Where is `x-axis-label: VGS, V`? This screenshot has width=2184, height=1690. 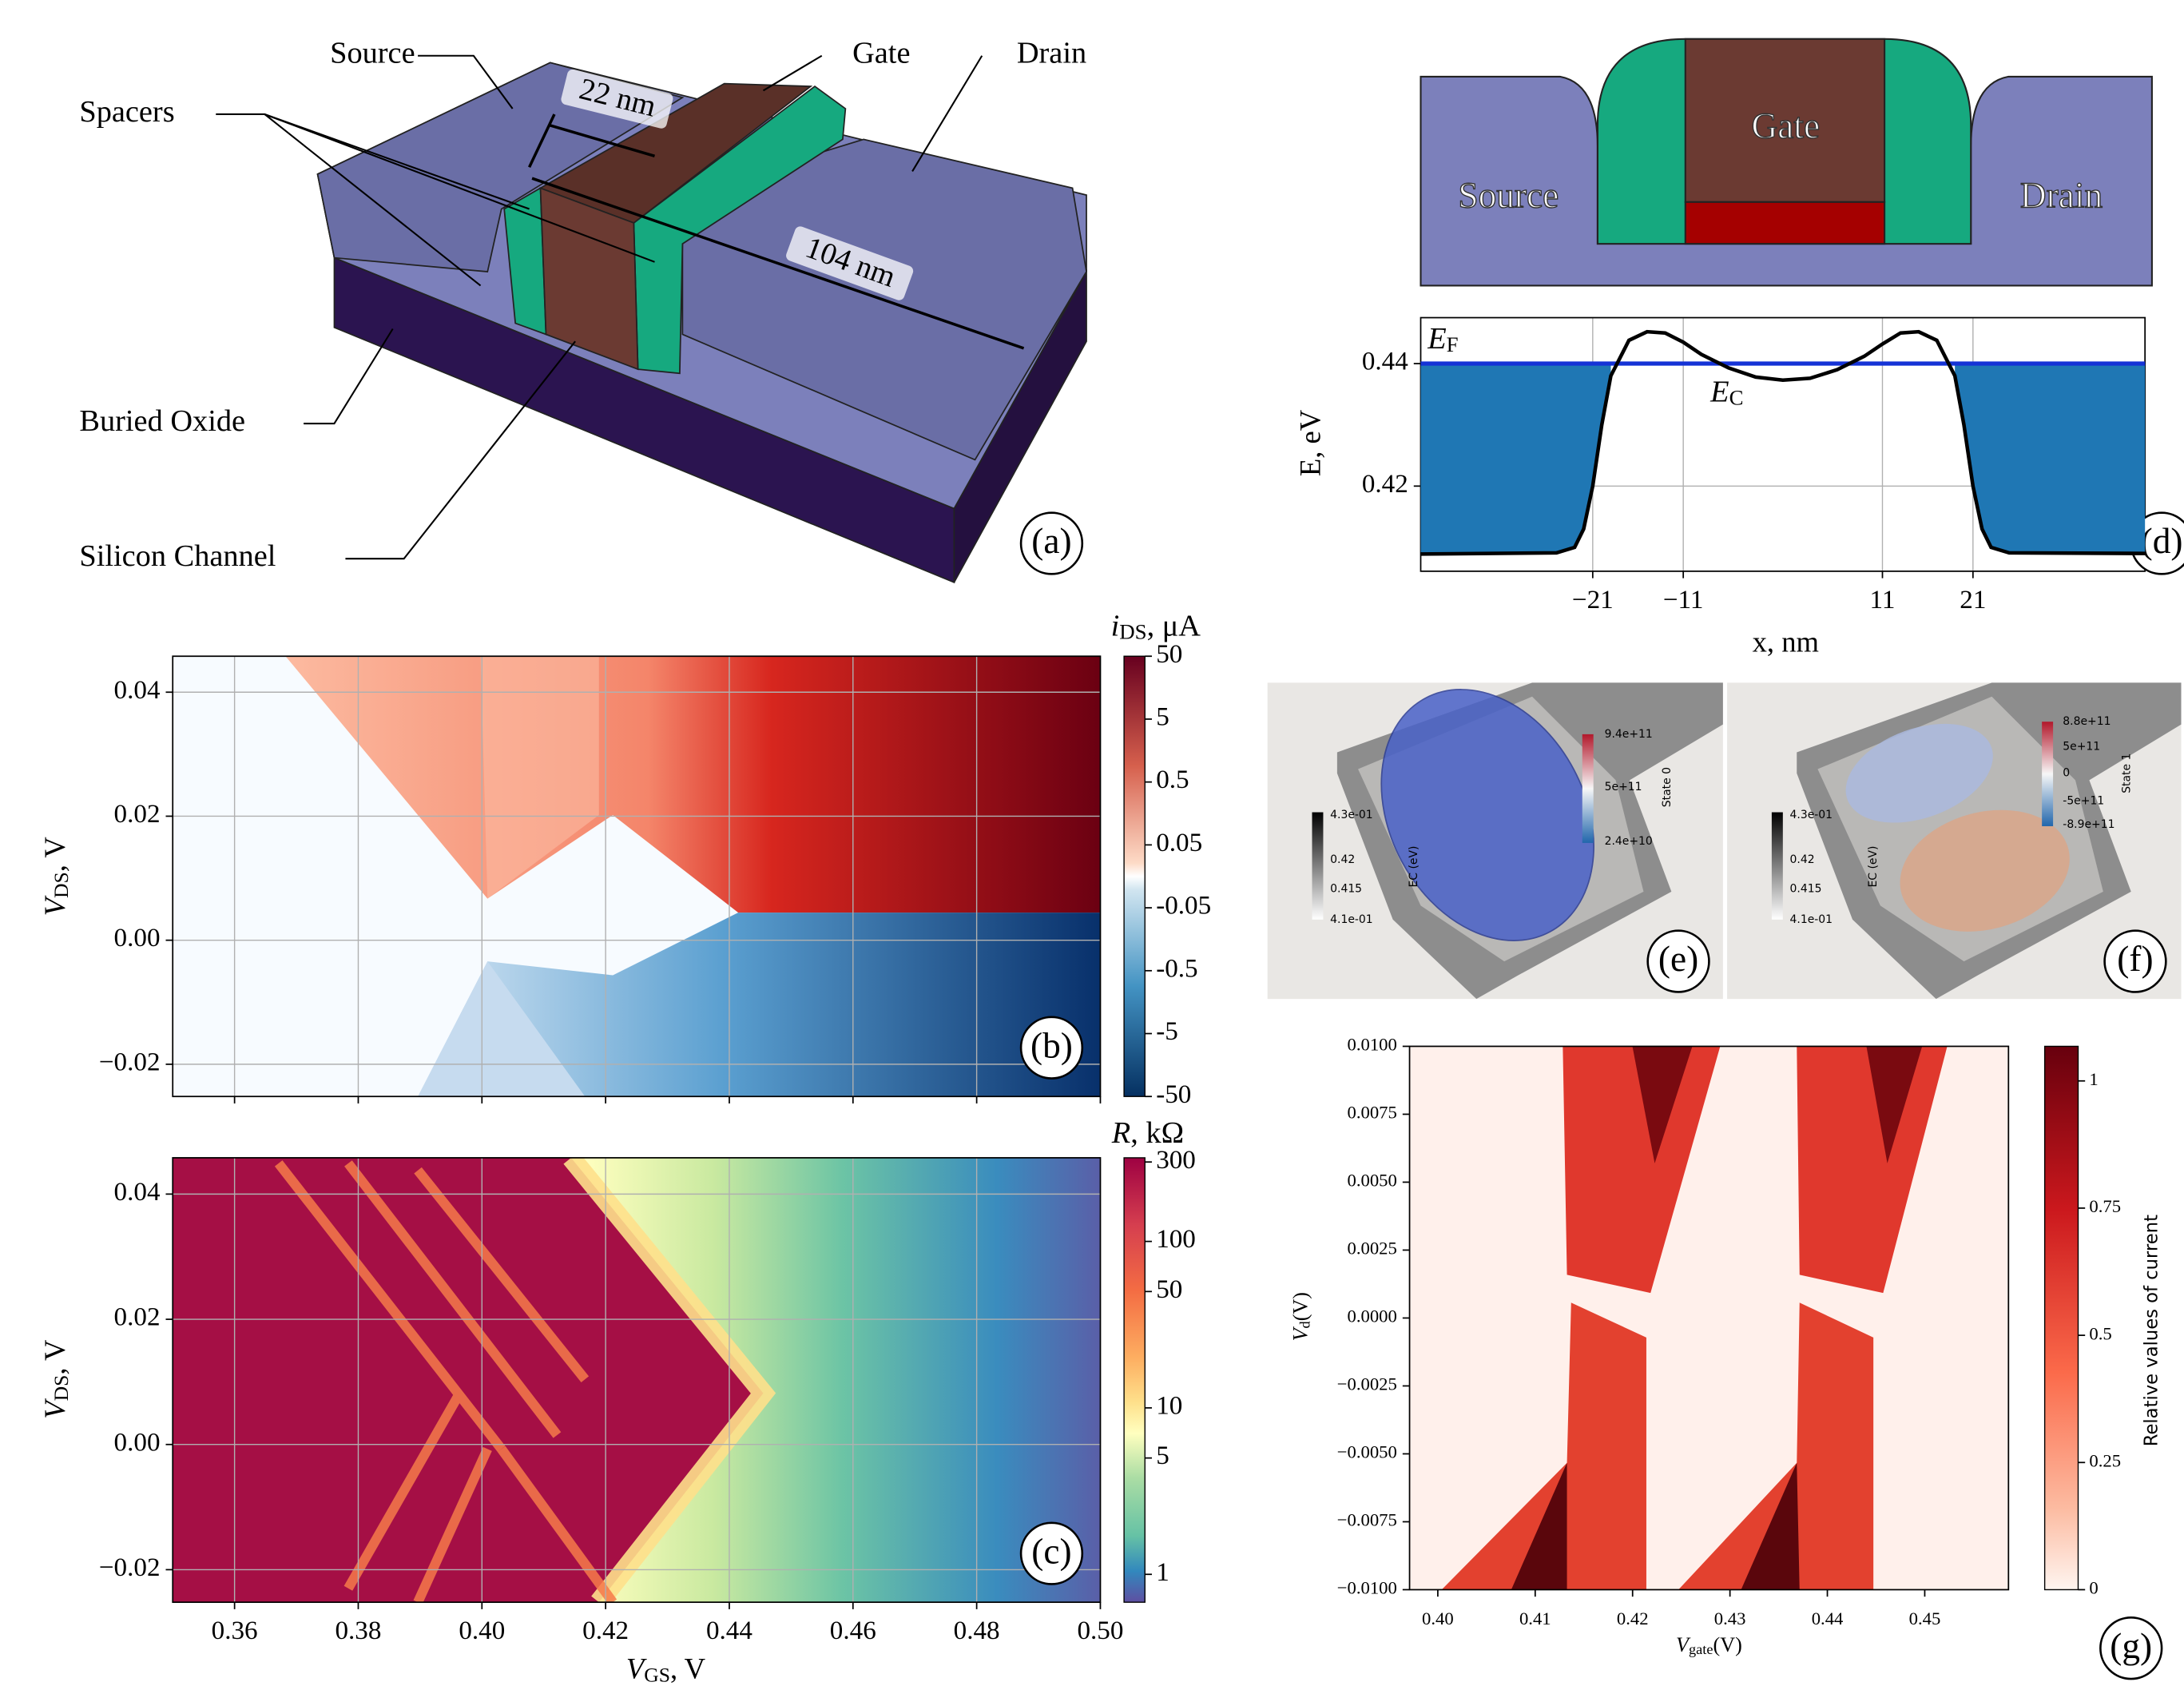
x-axis-label: VGS, V is located at coordinates (666, 1670).